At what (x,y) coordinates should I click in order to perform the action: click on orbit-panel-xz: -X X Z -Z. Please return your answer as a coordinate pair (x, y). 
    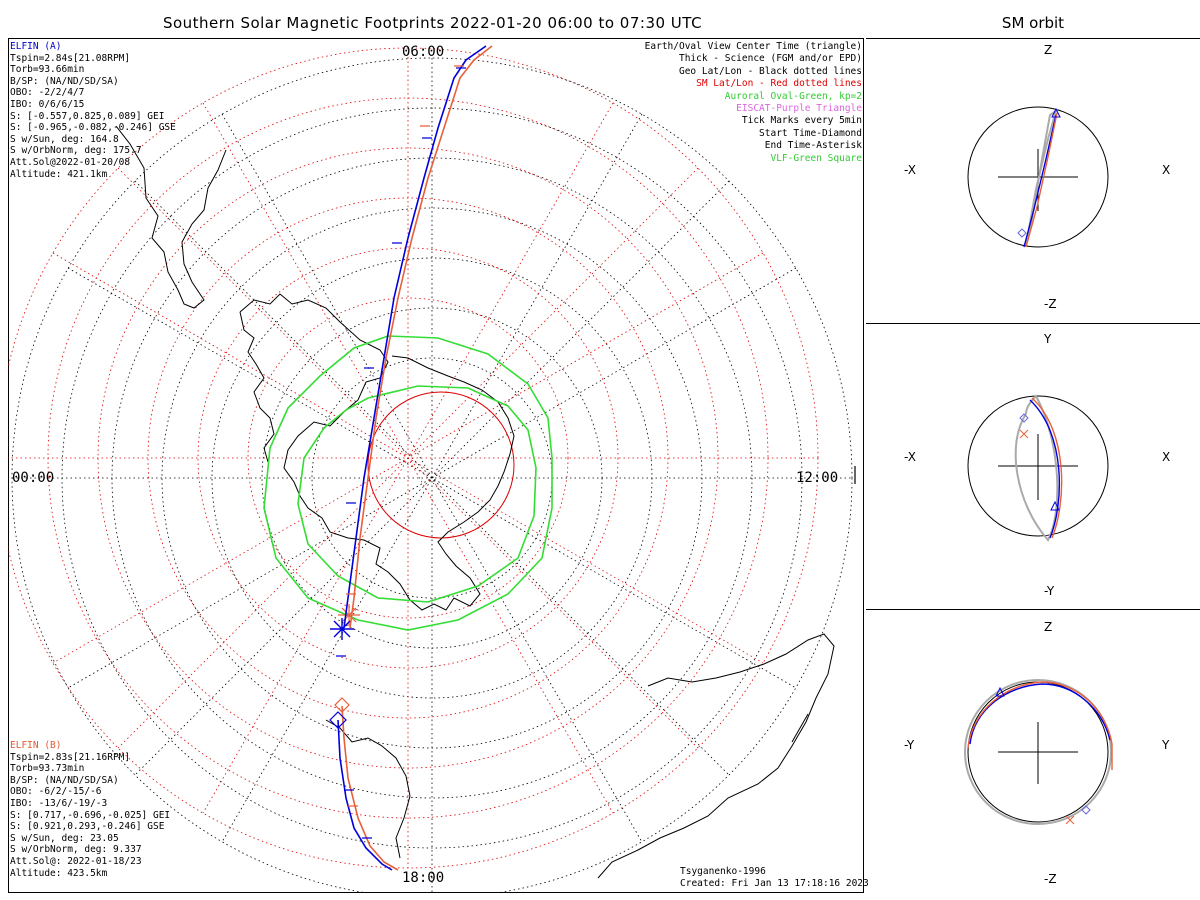
    Looking at the image, I should click on (1033, 181).